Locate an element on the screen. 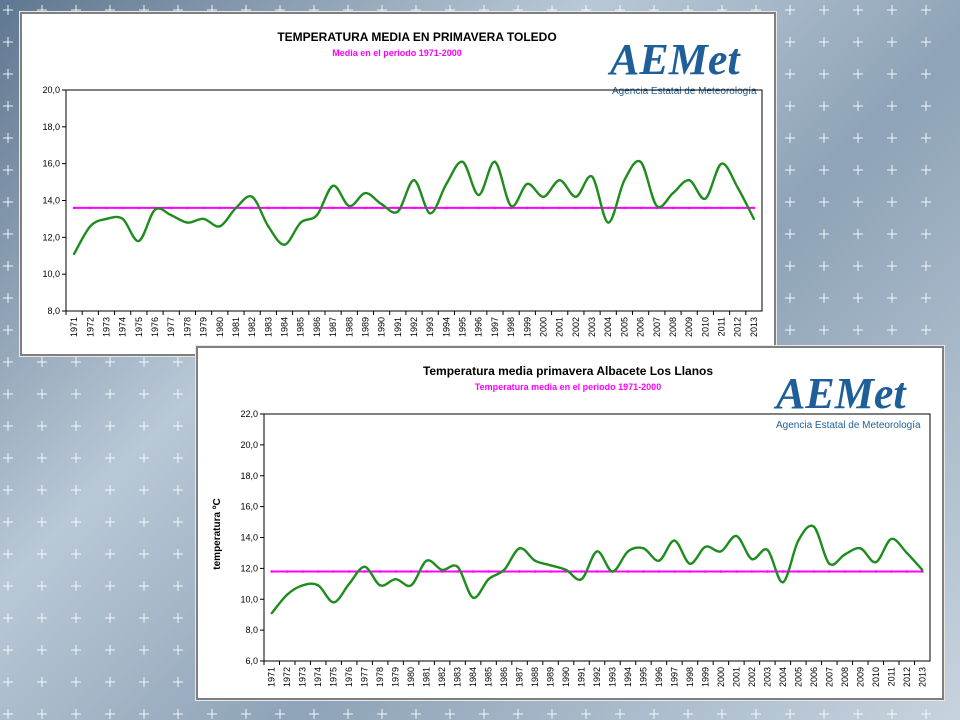 This screenshot has height=720, width=960. x-tick-label: 1995 is located at coordinates (643, 677).